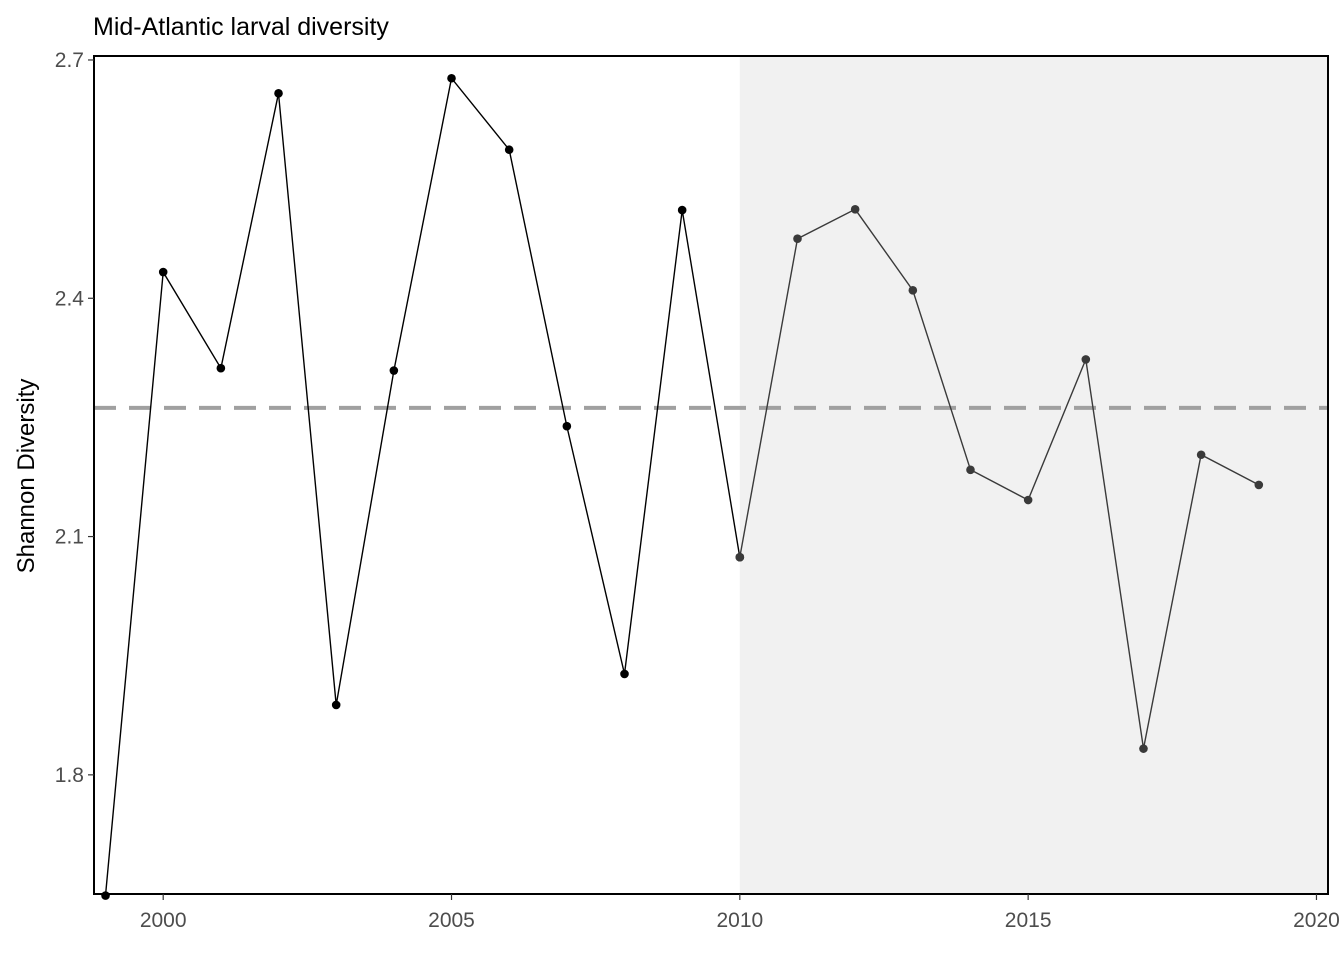  Describe the element at coordinates (69, 775) in the screenshot. I see `y-tick-label: 1.8` at that location.